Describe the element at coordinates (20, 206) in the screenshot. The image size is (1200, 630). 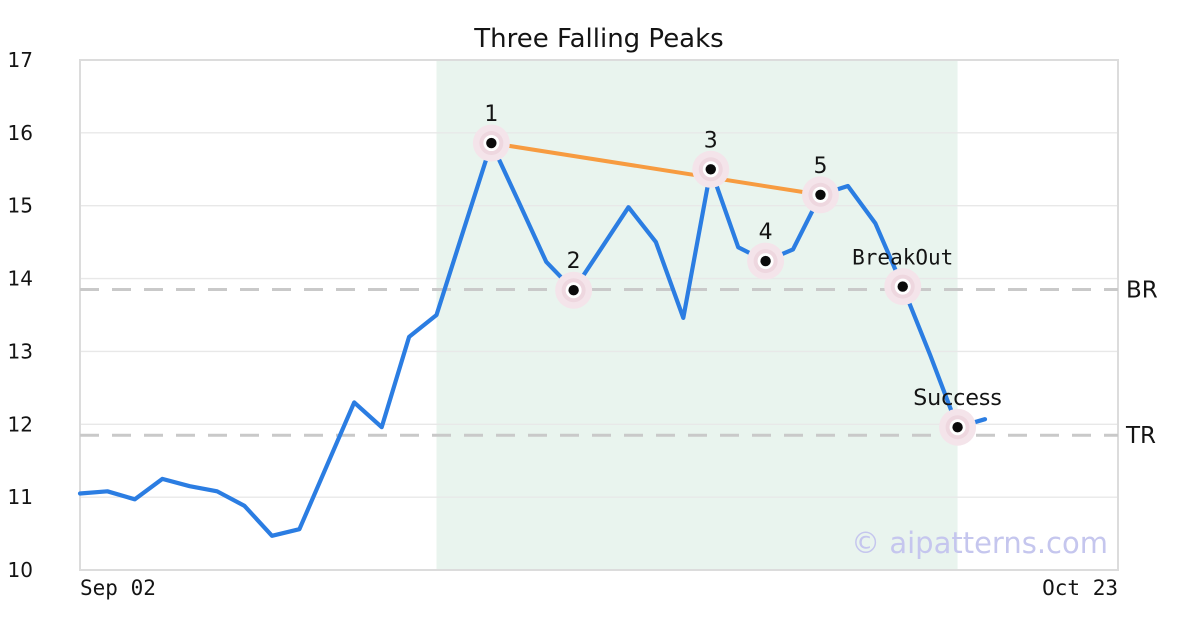
I see `y-tick-15: 15` at that location.